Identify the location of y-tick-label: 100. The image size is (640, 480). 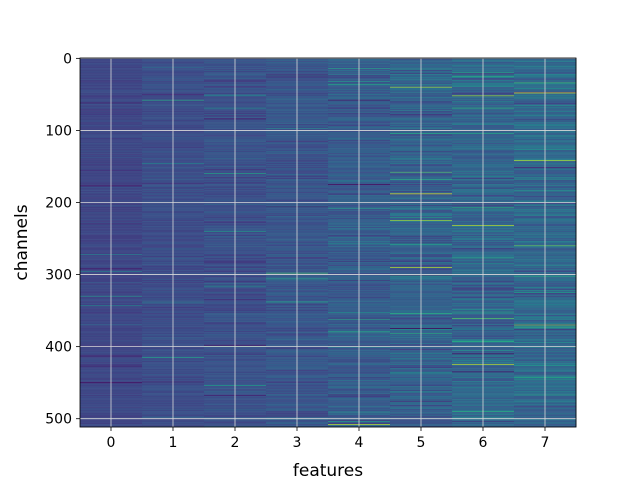
(58, 131).